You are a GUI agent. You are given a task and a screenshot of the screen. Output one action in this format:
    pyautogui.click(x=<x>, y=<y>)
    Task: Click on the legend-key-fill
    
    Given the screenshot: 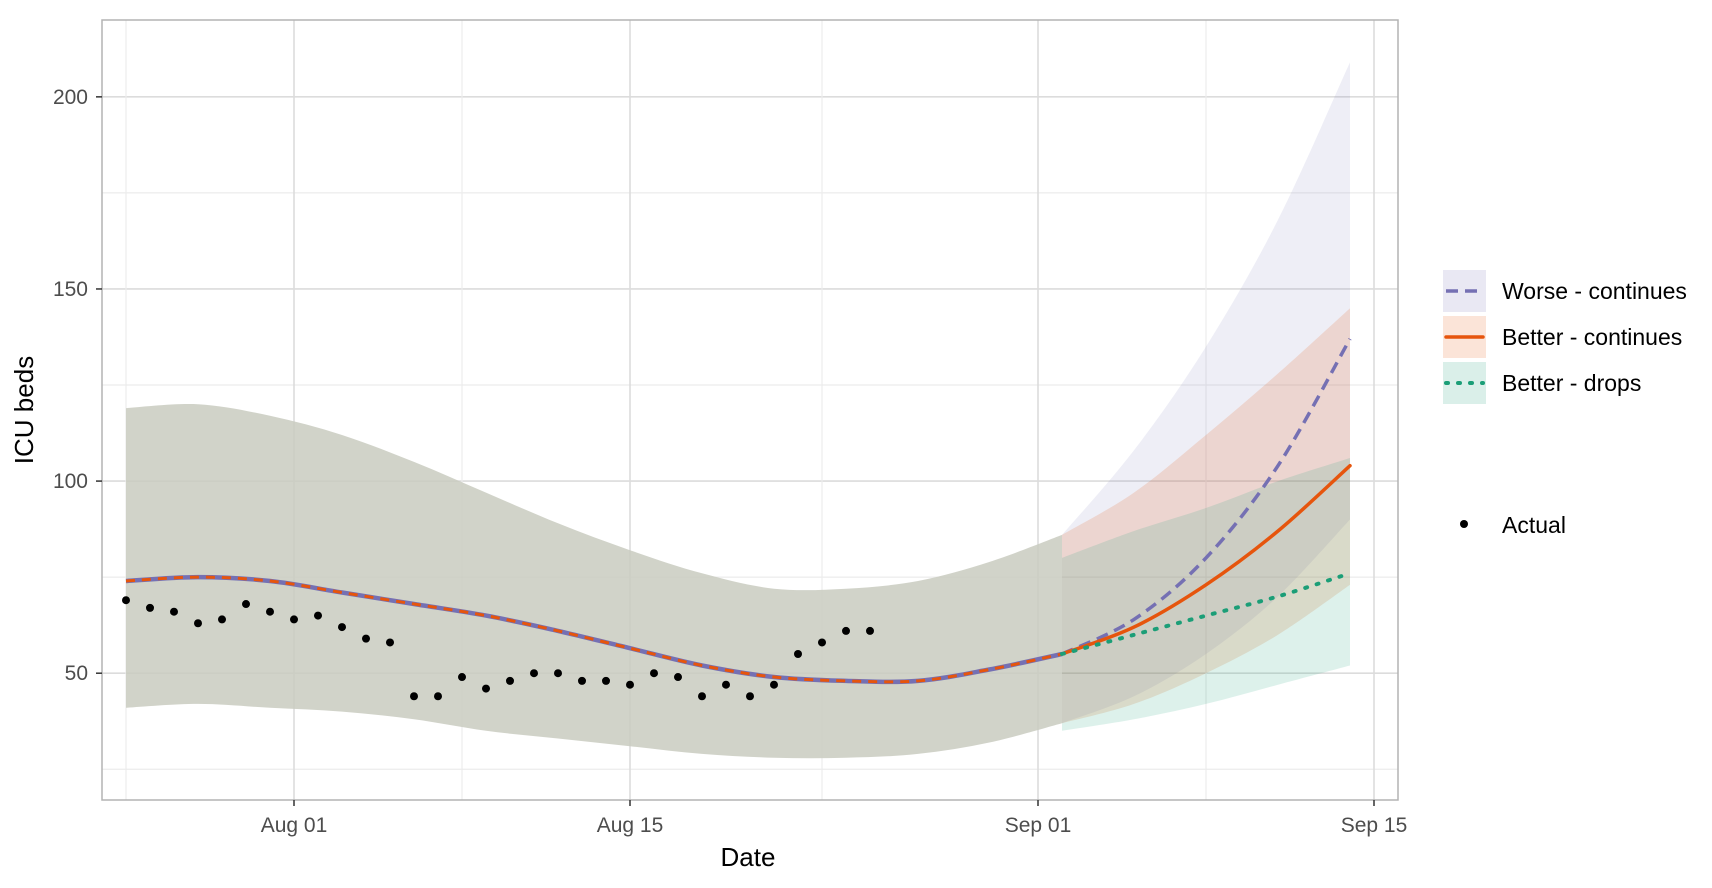 What is the action you would take?
    pyautogui.click(x=1464, y=383)
    